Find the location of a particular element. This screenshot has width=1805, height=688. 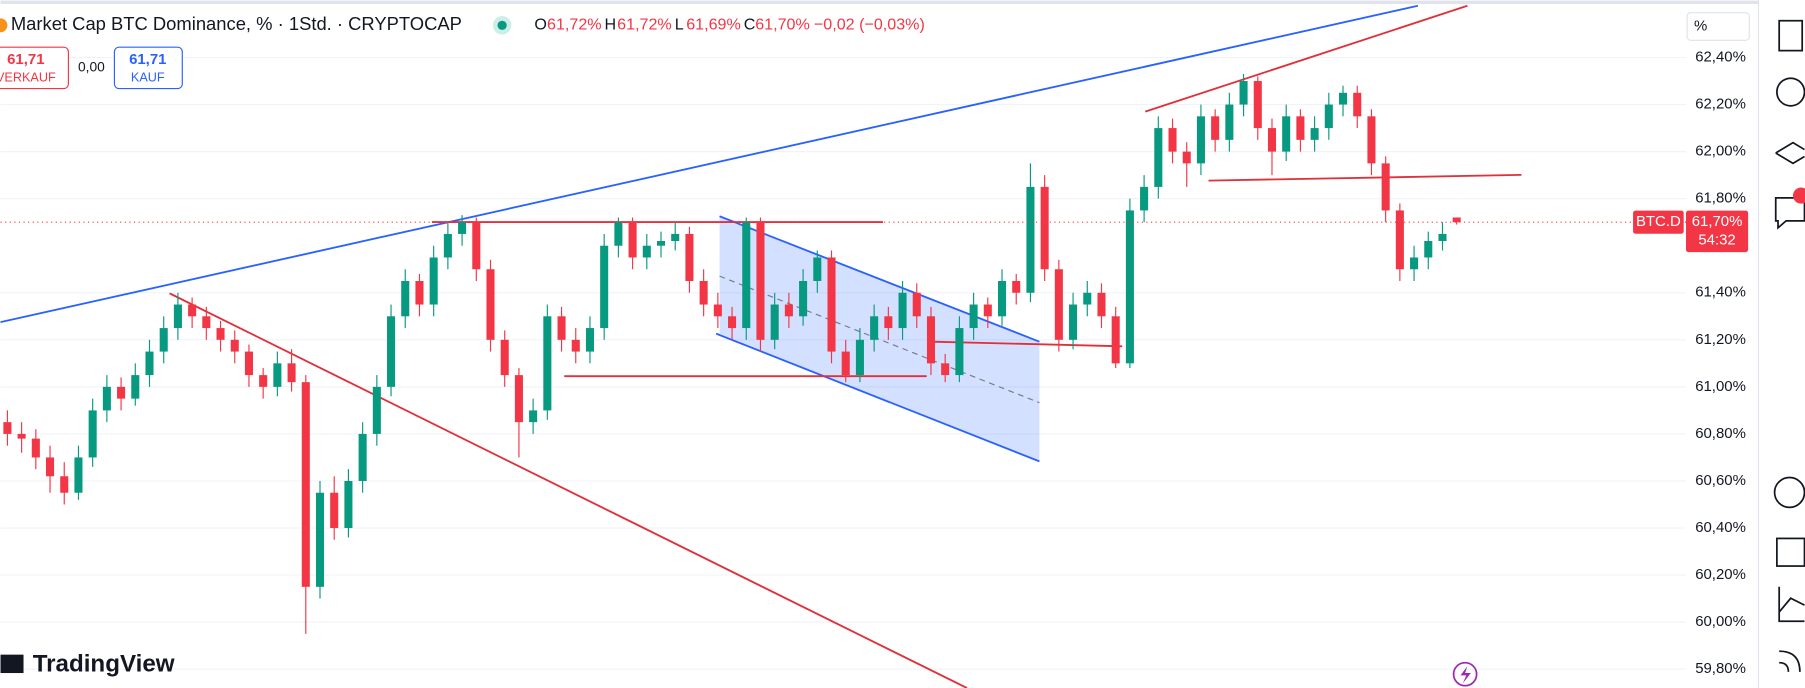

y-tick-label: 62,40% is located at coordinates (1720, 56).